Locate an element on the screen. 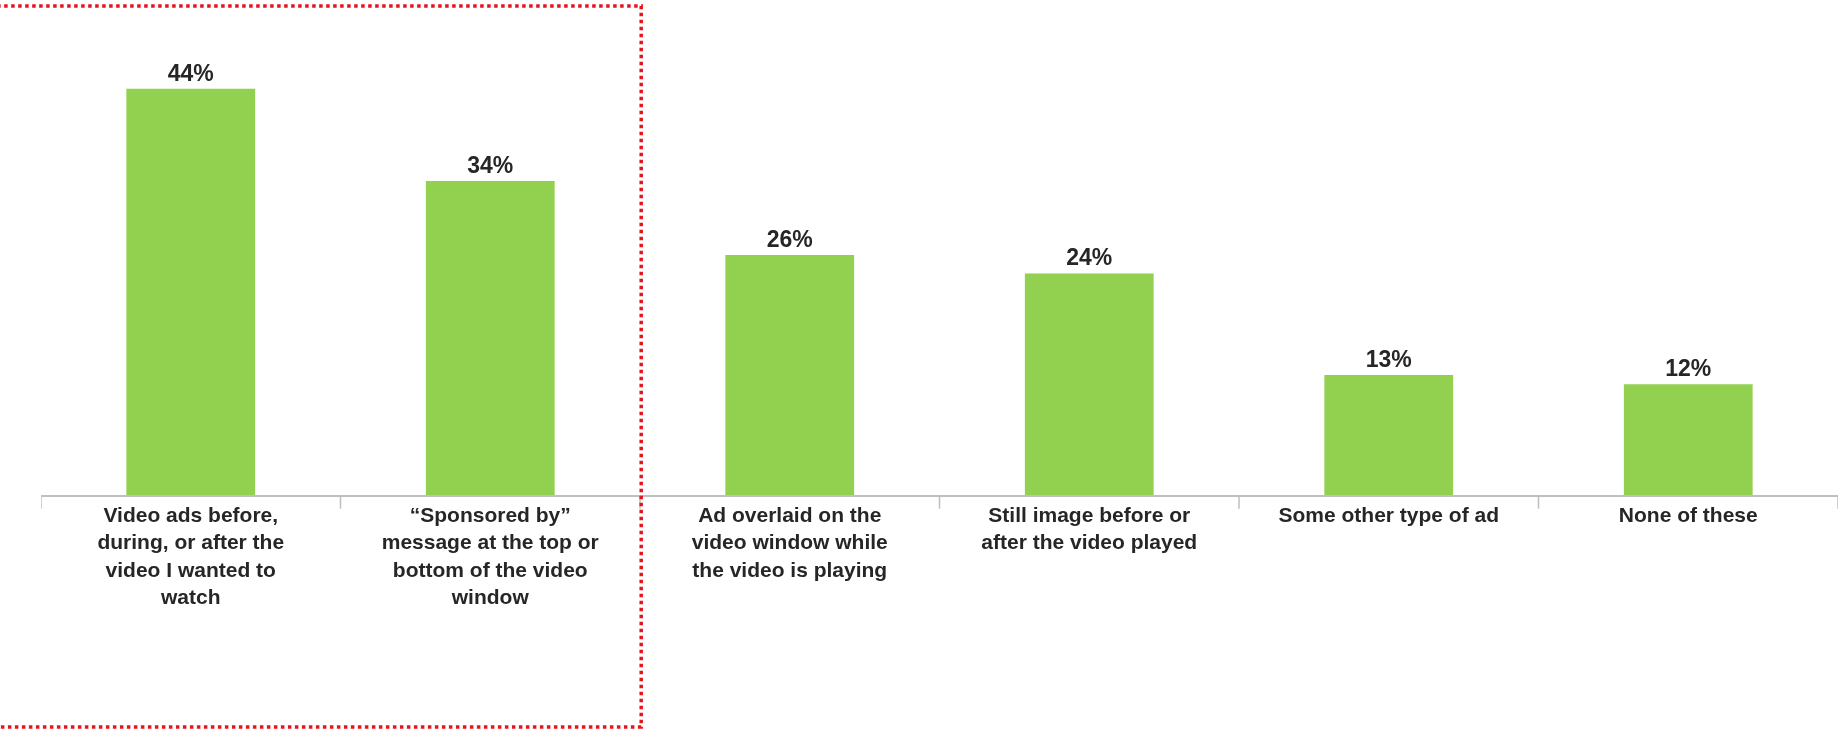  x-tick-label: “Sponsored by” message at the top or bottom of the video window is located at coordinates (490, 555).